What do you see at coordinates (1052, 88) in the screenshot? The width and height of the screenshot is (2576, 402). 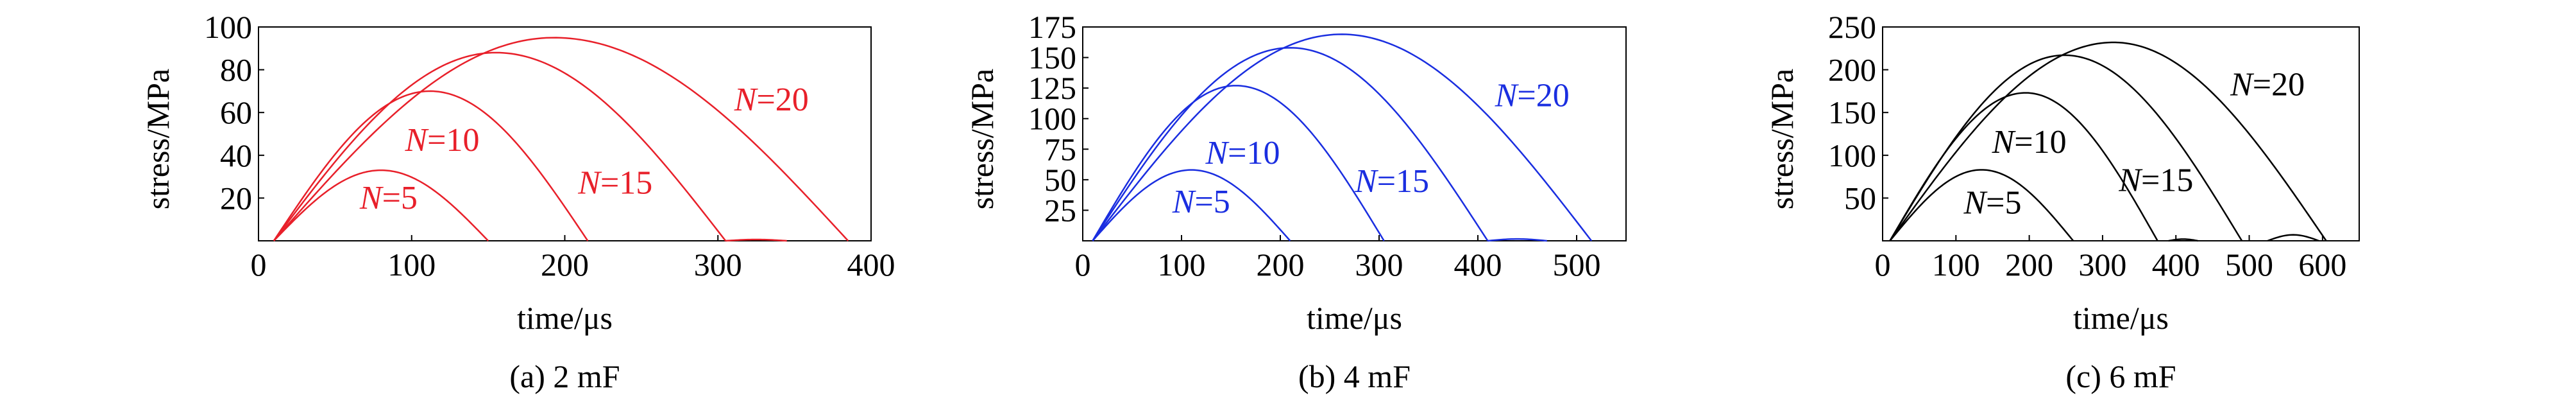 I see `y-tick-label: 125` at bounding box center [1052, 88].